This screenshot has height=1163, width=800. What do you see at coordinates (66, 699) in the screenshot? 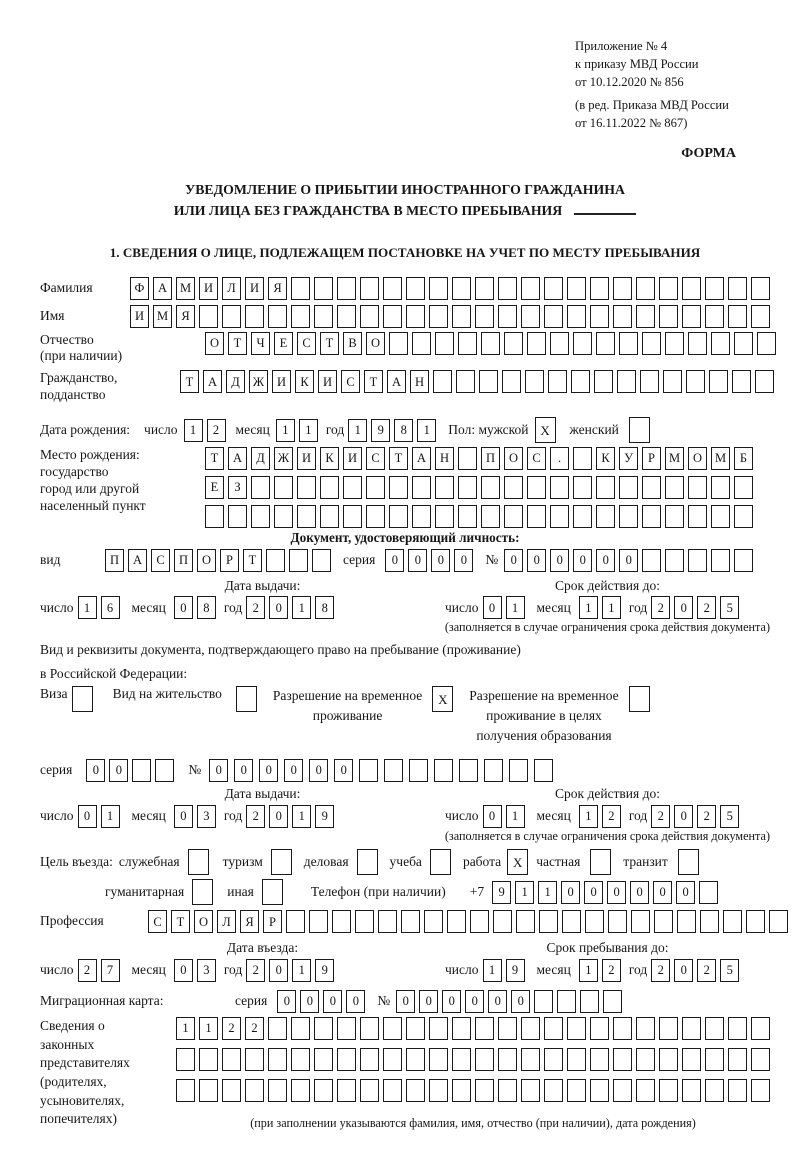
I see `visa-option: Виза` at bounding box center [66, 699].